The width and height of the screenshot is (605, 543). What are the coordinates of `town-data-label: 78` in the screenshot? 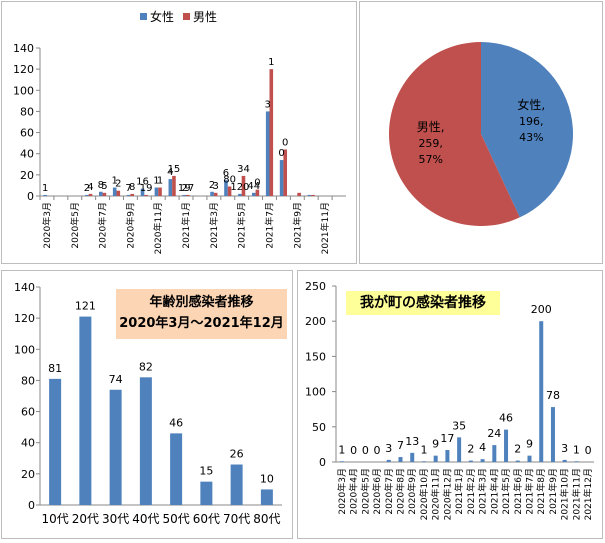 It's located at (553, 395).